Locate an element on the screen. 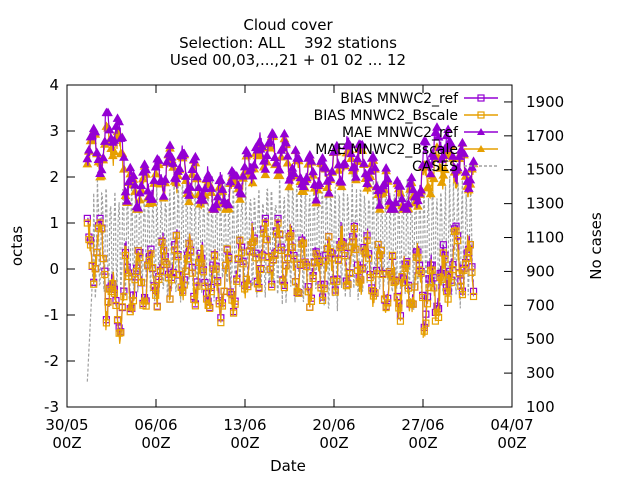 The image size is (640, 480). x-tick-label-date: 06/06 is located at coordinates (155, 425).